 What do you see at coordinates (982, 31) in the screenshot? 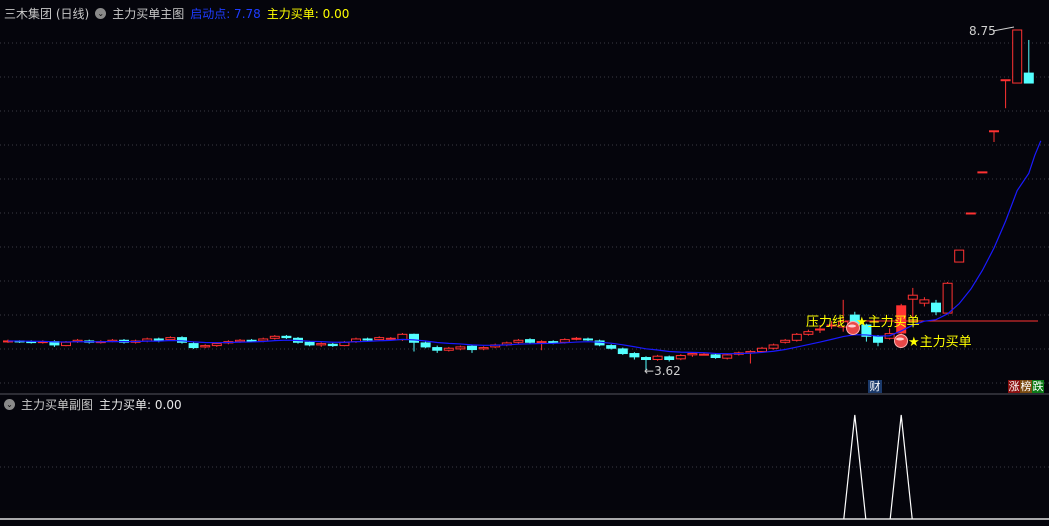
I see `high-price-label: 8.75` at bounding box center [982, 31].